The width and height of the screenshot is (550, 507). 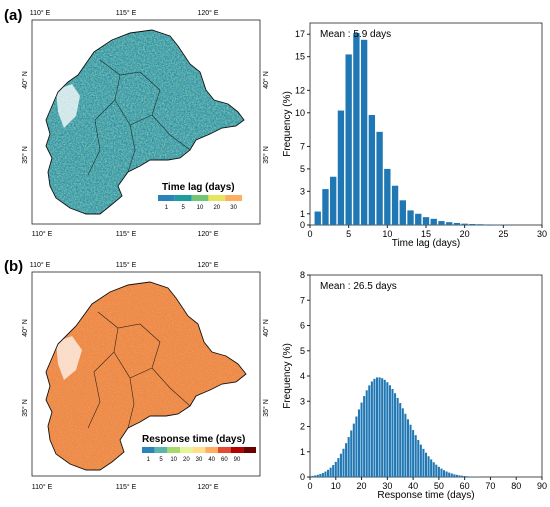 What do you see at coordinates (542, 486) in the screenshot?
I see `x-tick-label: 90` at bounding box center [542, 486].